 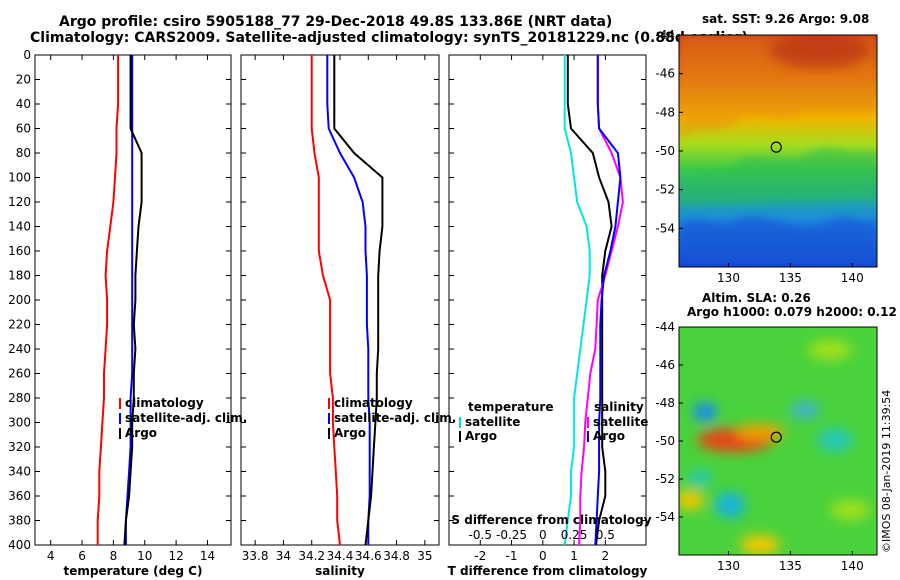 I want to click on sla-argo-marker, so click(x=776, y=437).